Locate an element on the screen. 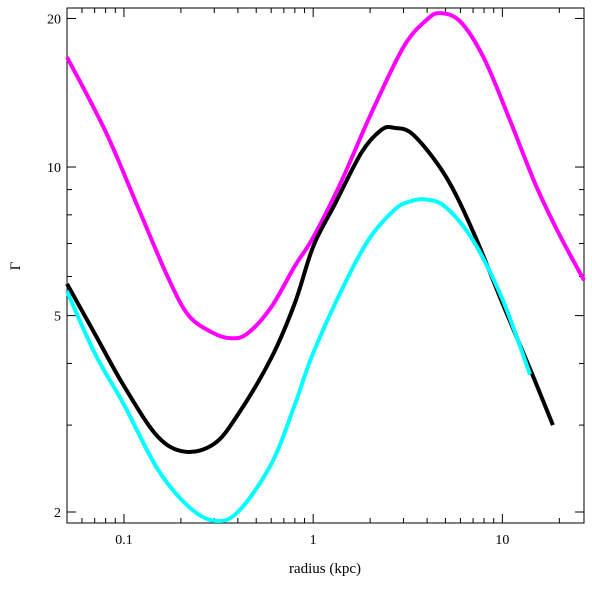  y-tick-label: 5 is located at coordinates (57, 317).